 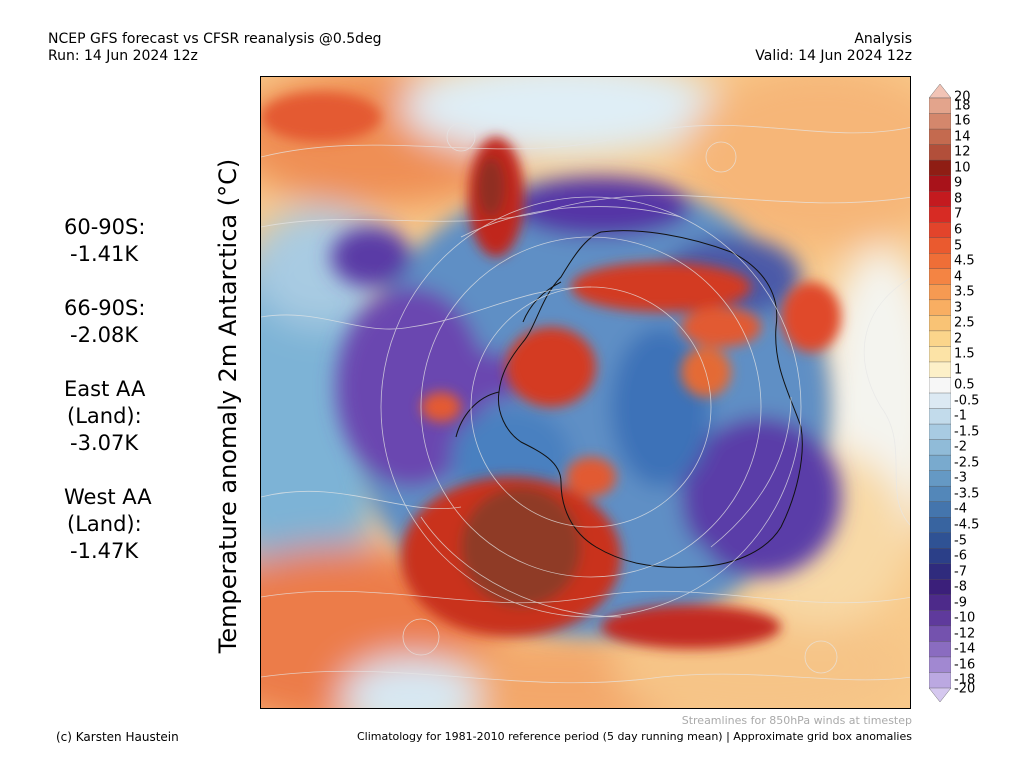 What do you see at coordinates (967, 463) in the screenshot?
I see `colorbar-tick-label: -2.5` at bounding box center [967, 463].